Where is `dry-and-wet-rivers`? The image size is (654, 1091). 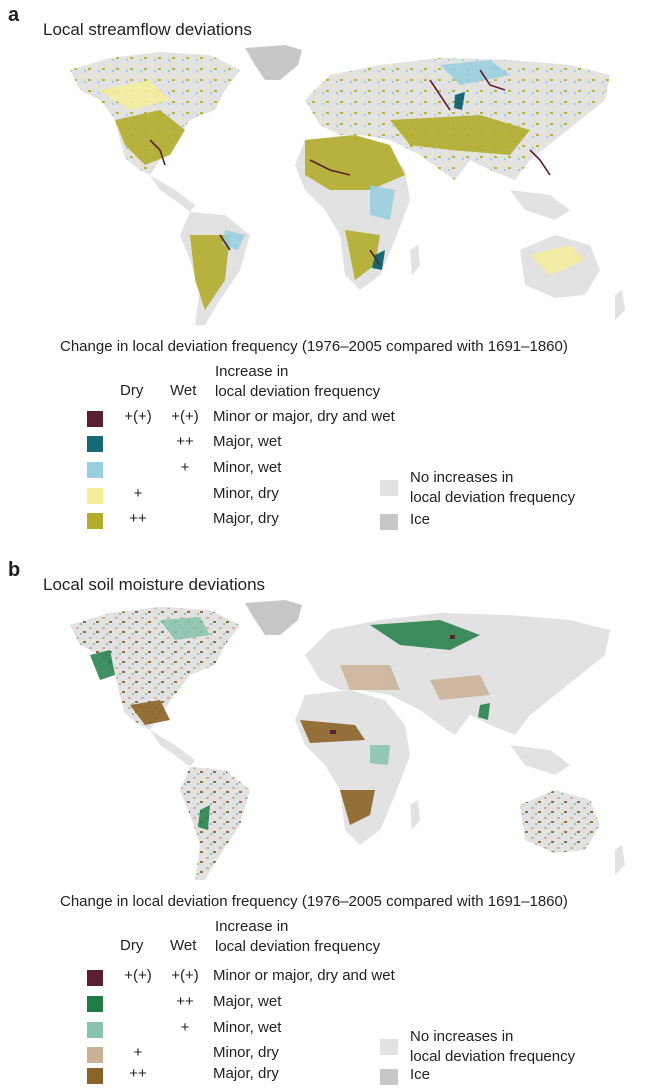
dry-and-wet-rivers is located at coordinates (350, 167).